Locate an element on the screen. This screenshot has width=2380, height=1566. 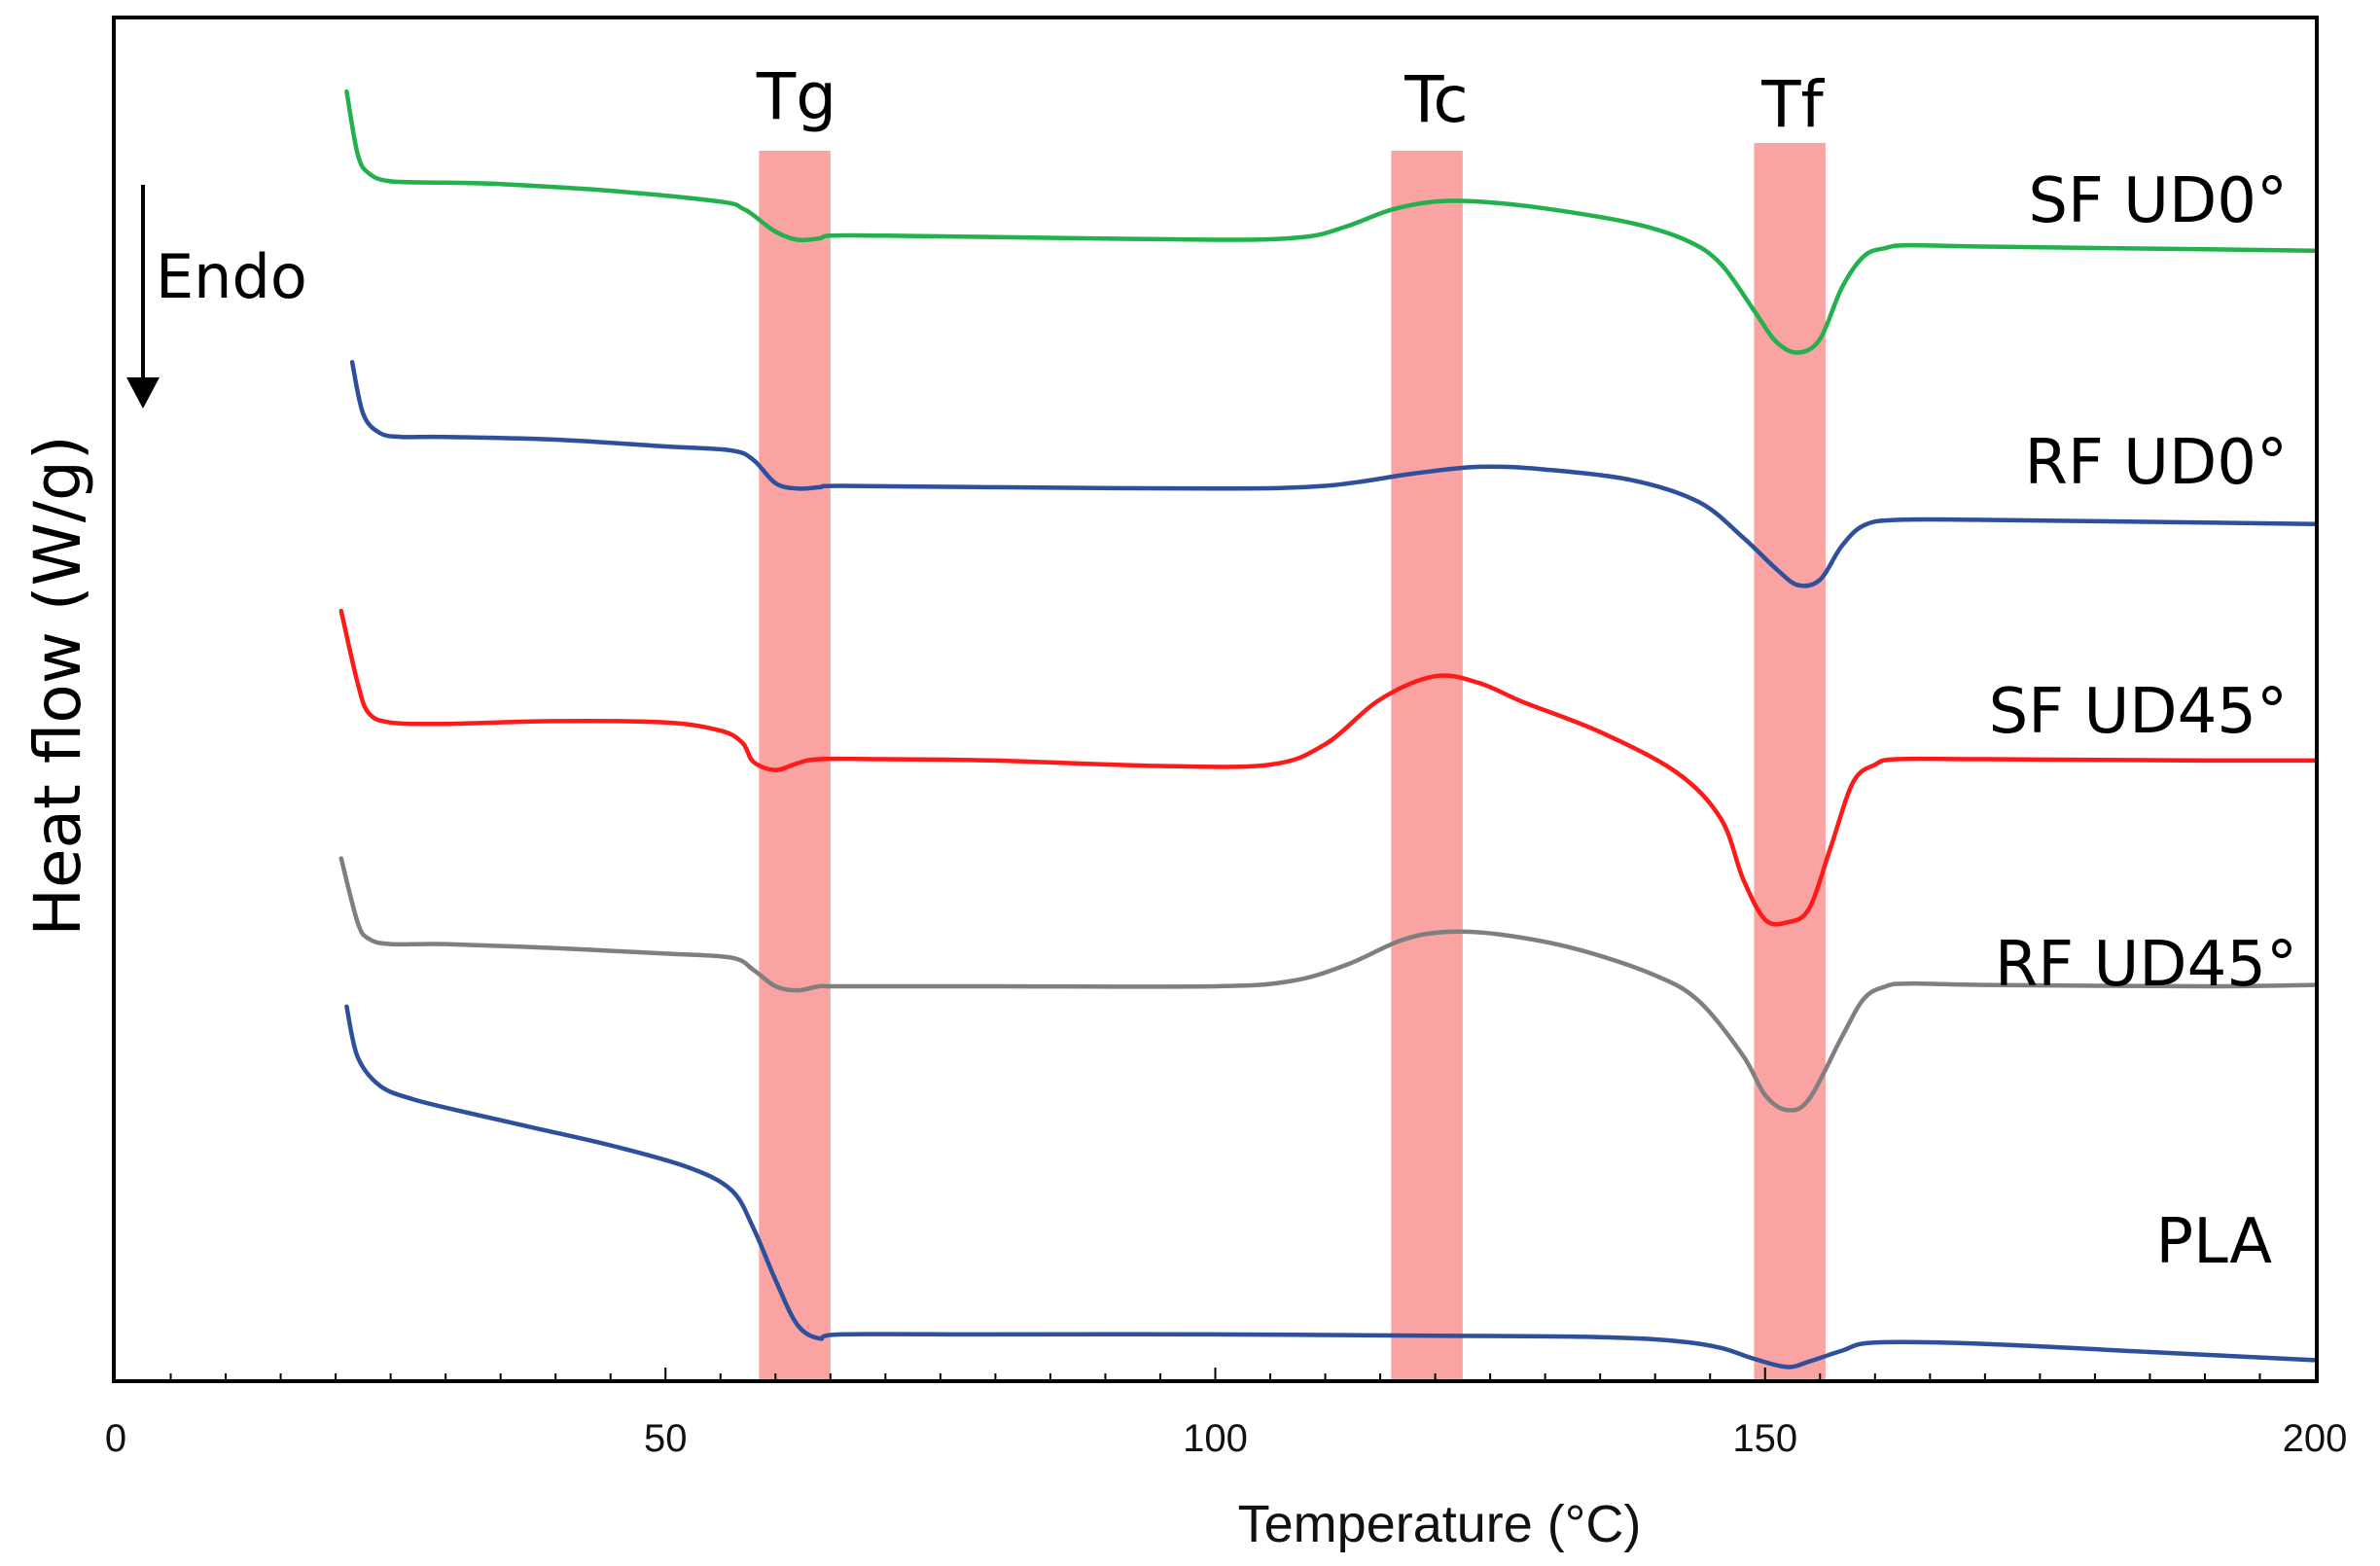
x-tick-label: 150 is located at coordinates (1764, 1438).